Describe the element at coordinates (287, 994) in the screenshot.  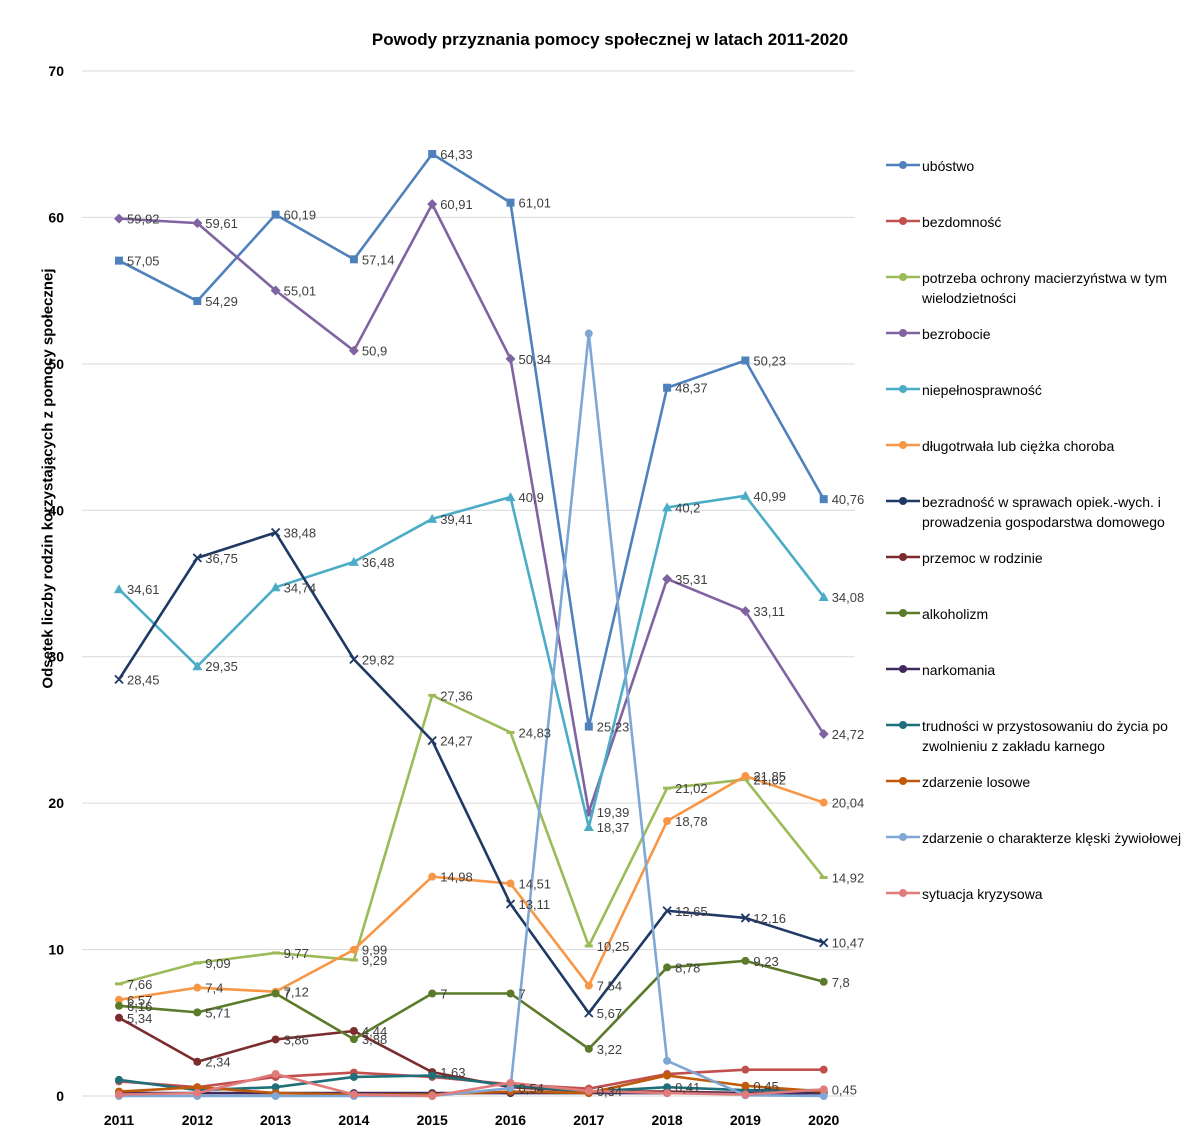
I see `data-label: 7` at that location.